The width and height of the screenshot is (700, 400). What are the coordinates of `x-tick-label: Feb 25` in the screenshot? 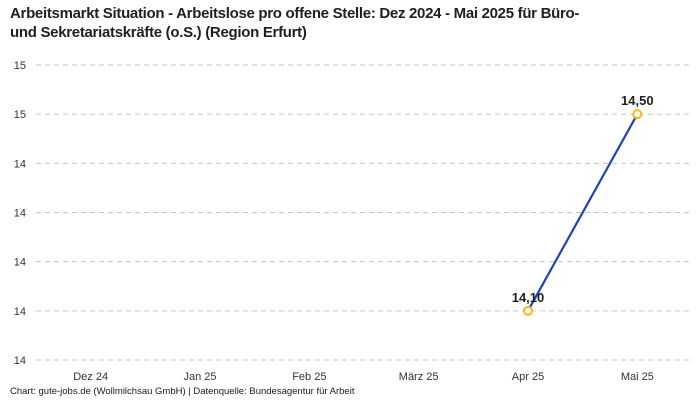 It's located at (309, 377).